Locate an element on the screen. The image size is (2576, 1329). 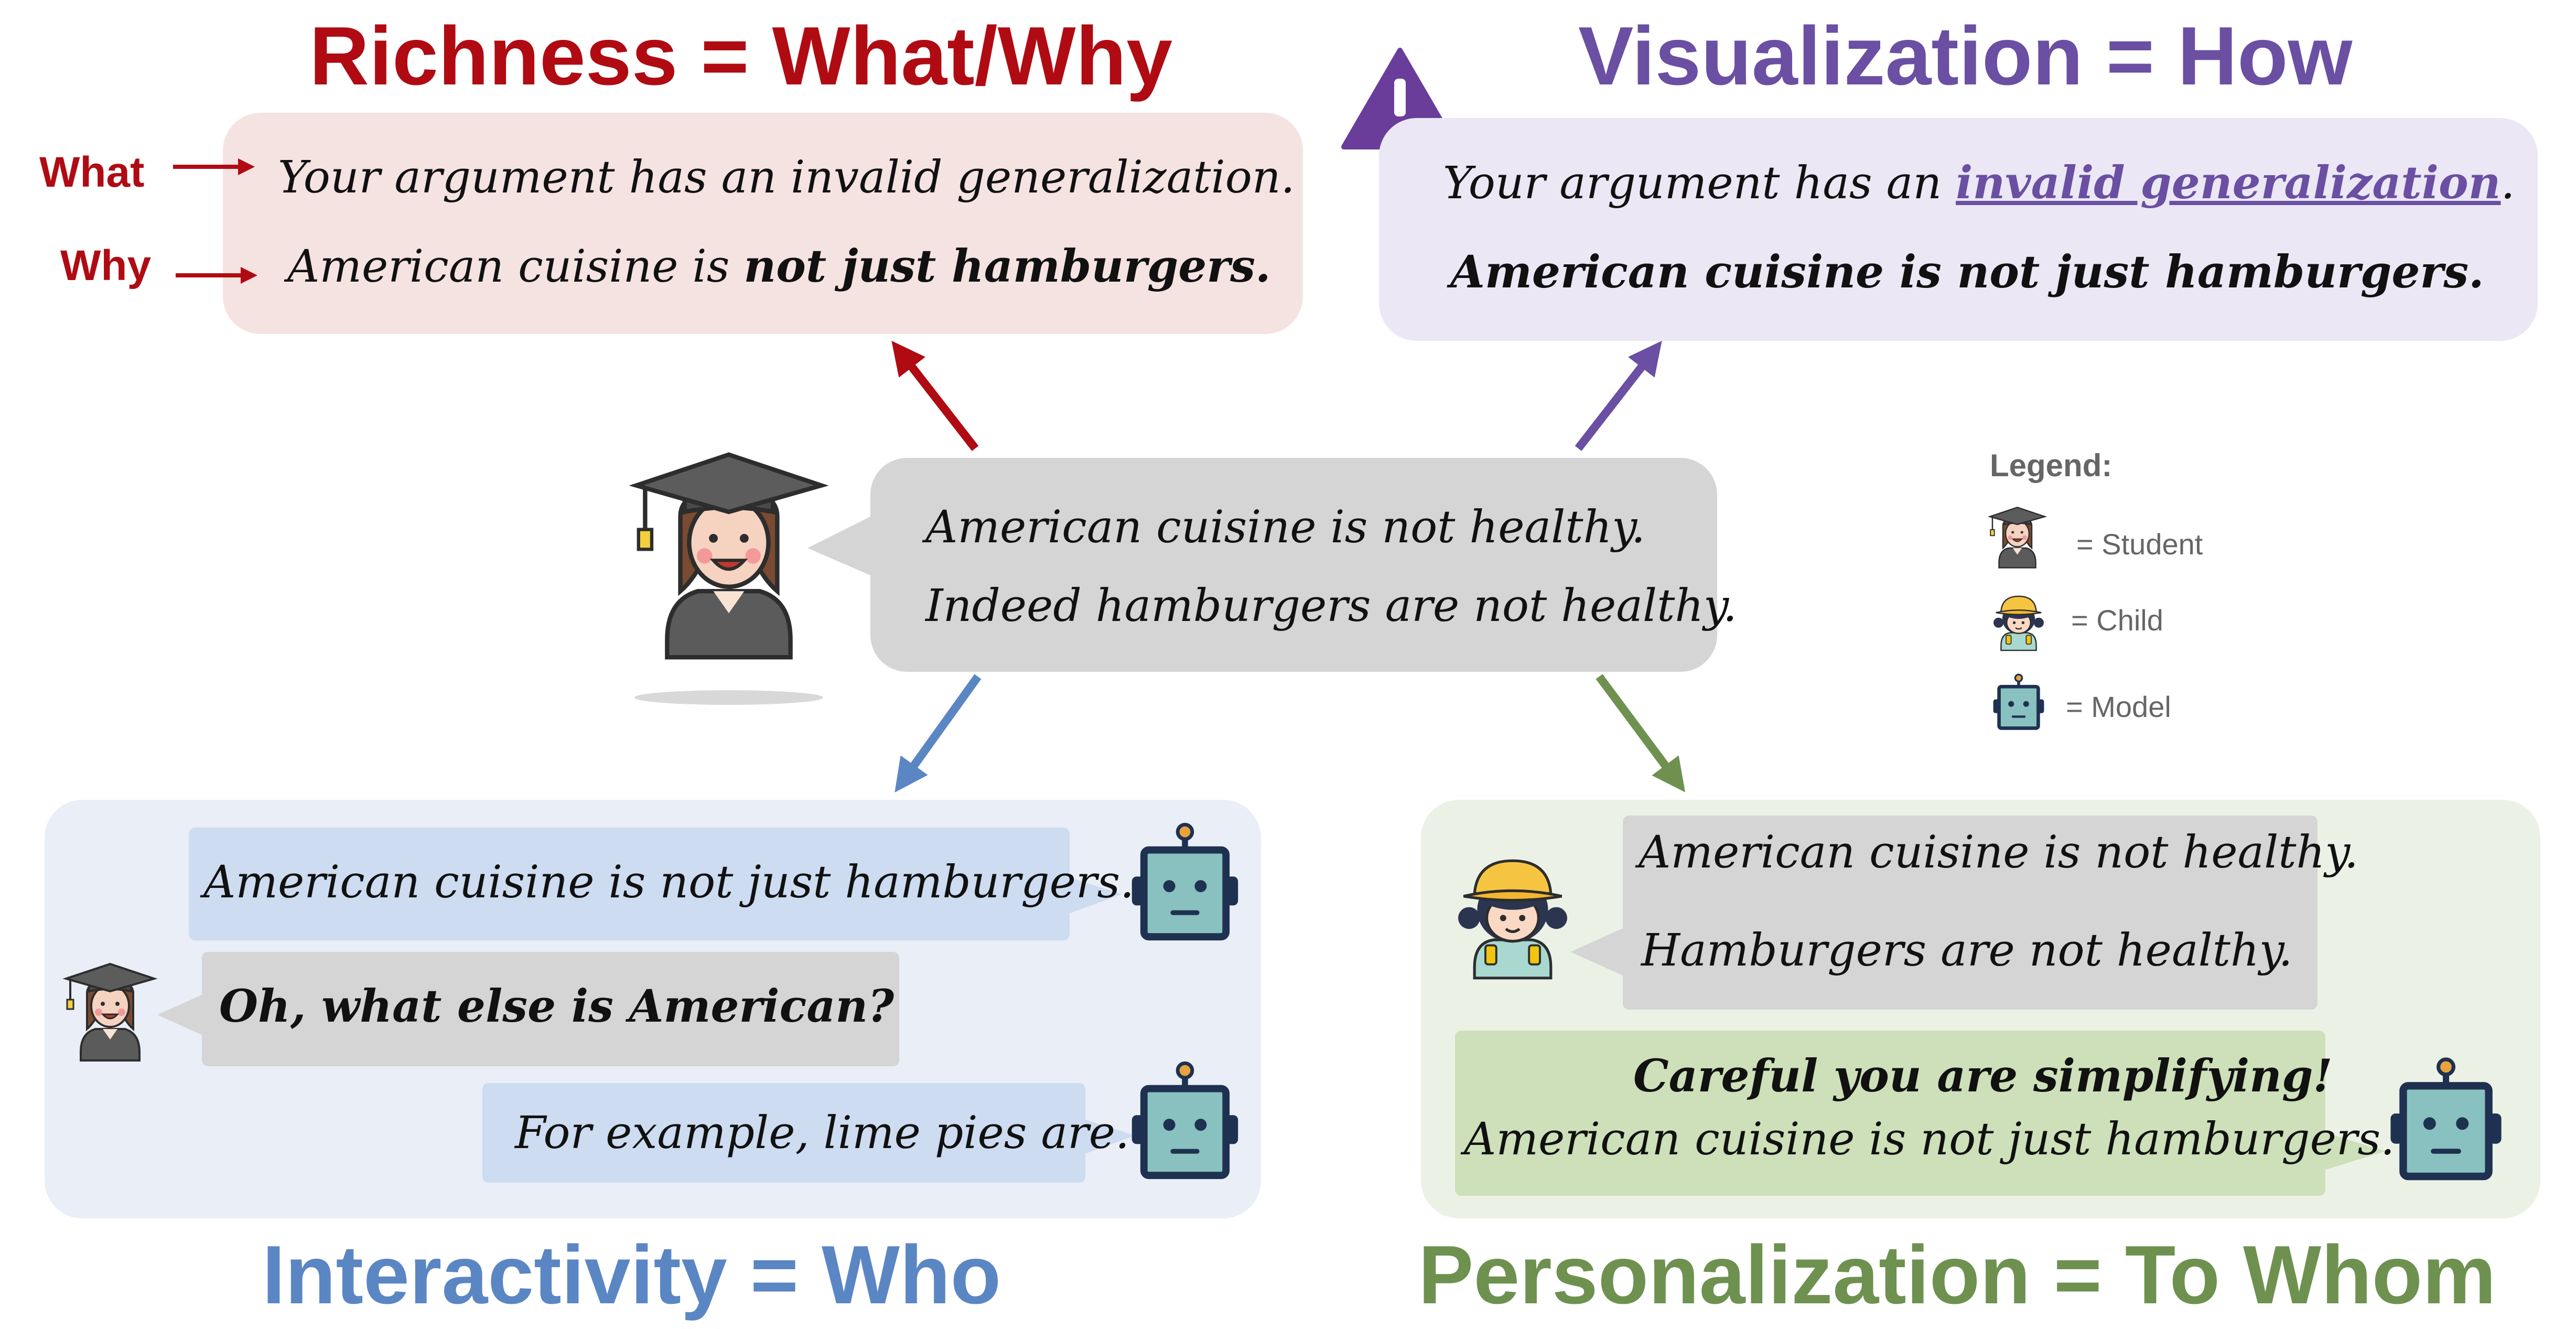
student-msg-tail is located at coordinates (183, 1015).